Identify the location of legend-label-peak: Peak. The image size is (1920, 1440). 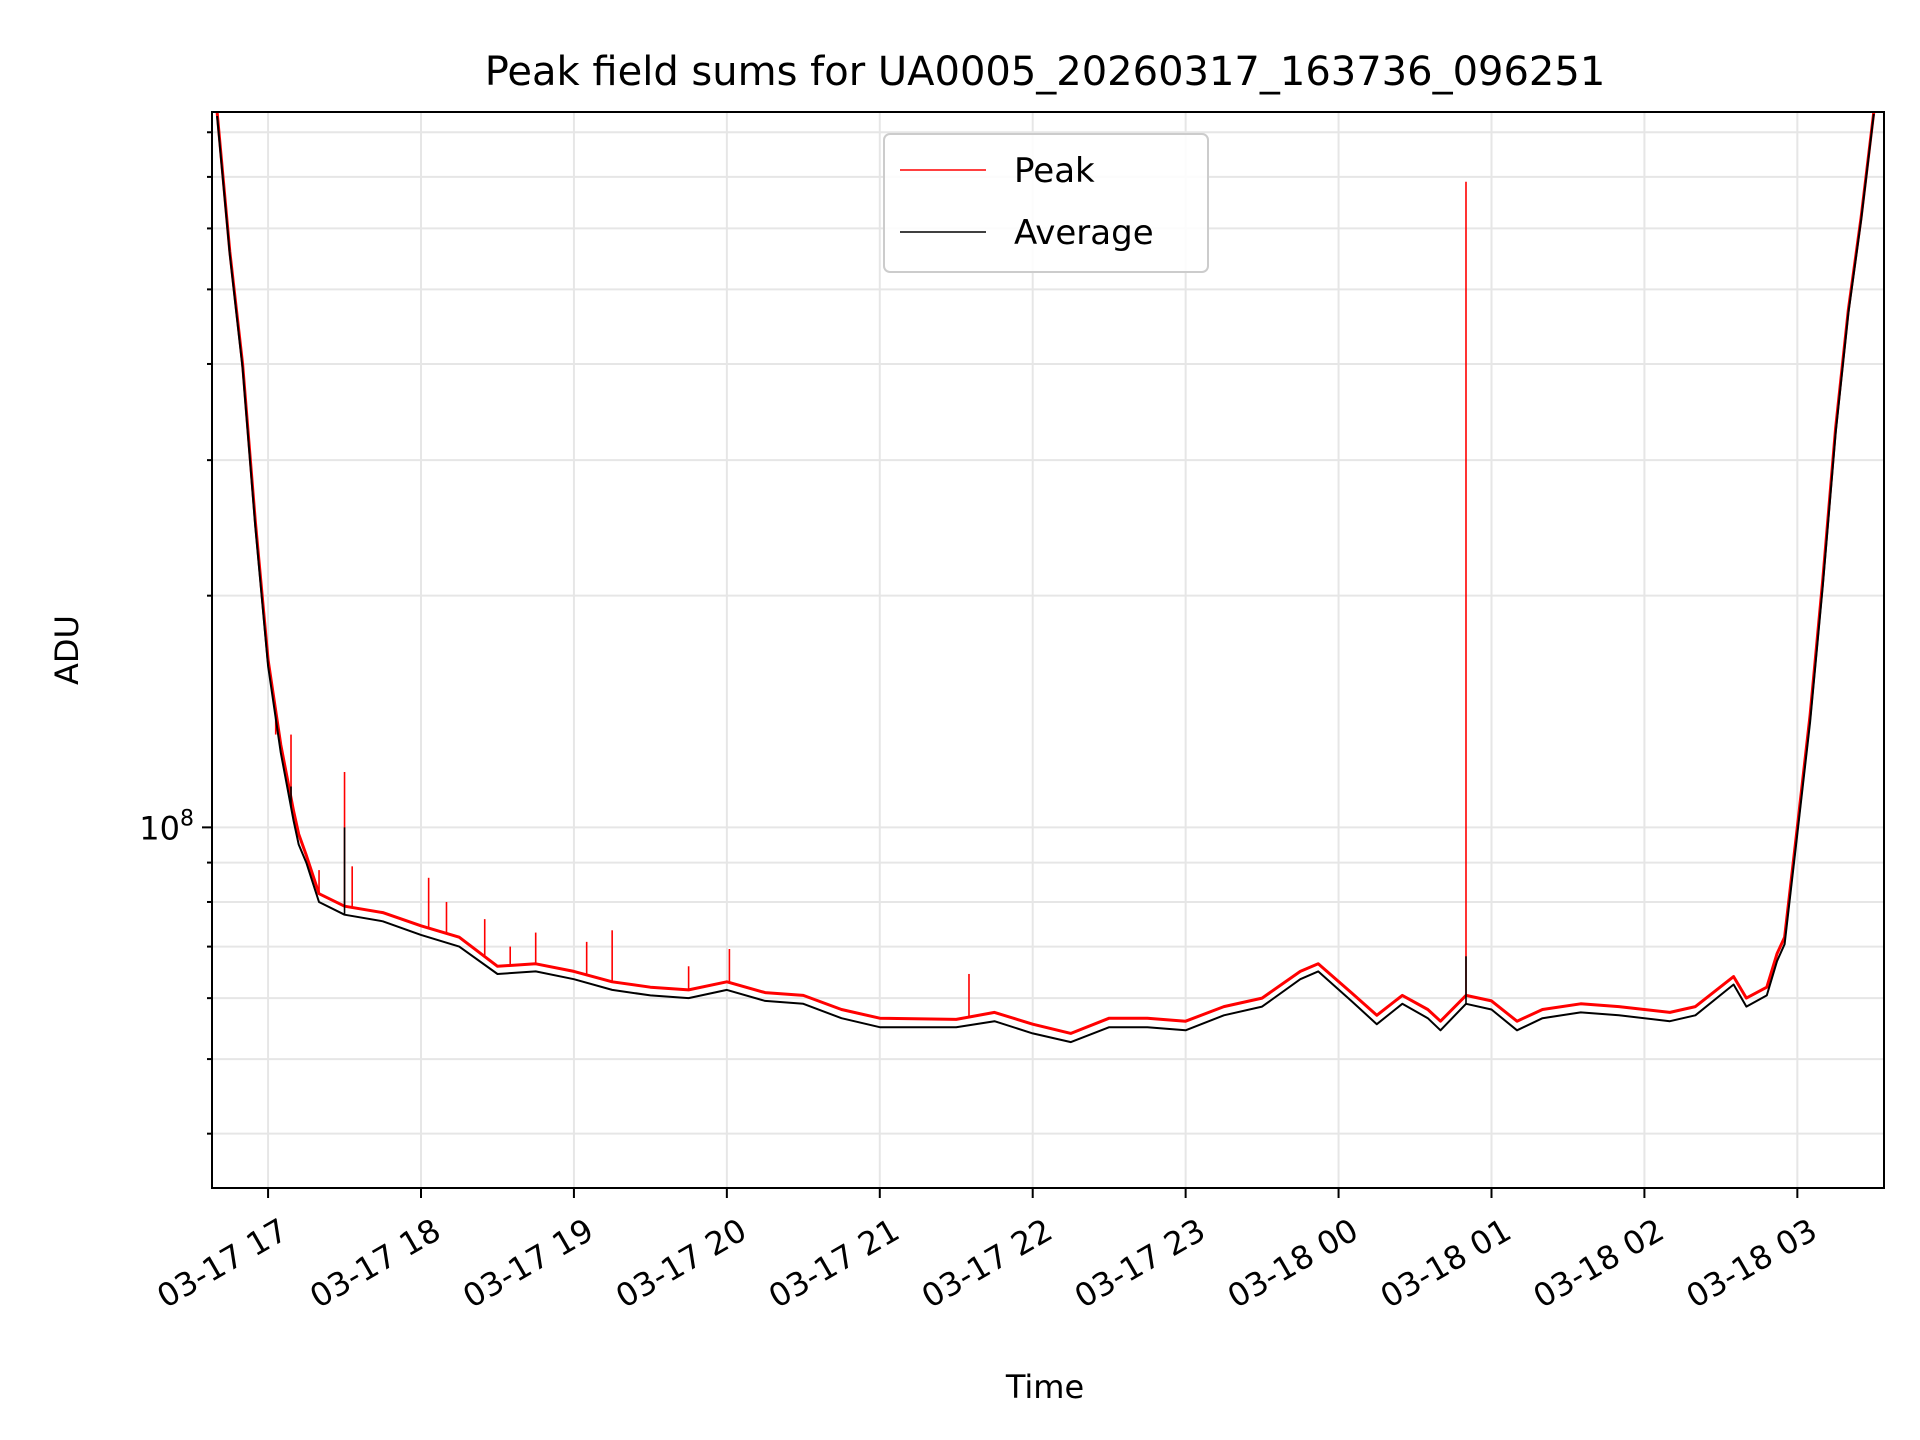
(1054, 171).